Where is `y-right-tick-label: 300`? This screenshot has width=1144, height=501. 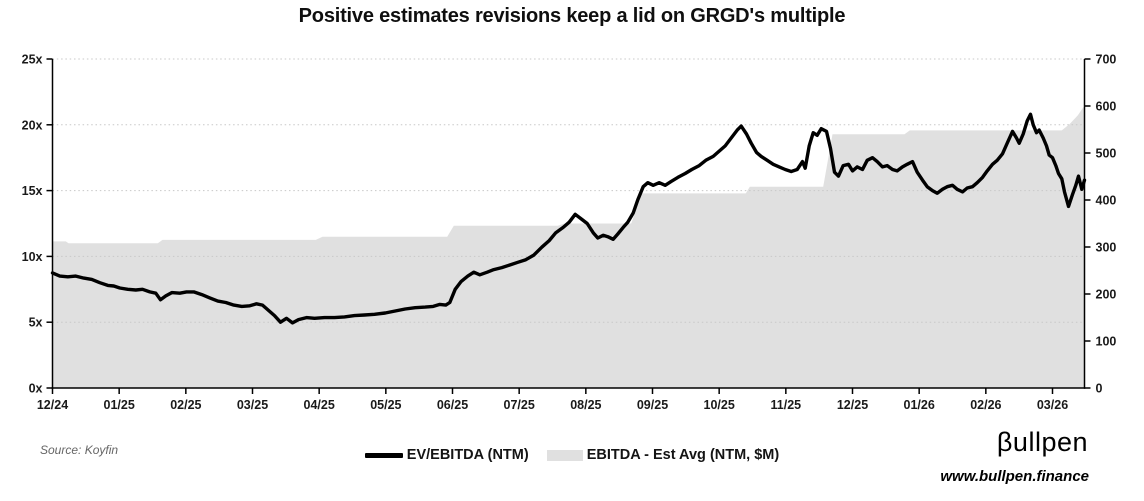 y-right-tick-label: 300 is located at coordinates (1106, 248).